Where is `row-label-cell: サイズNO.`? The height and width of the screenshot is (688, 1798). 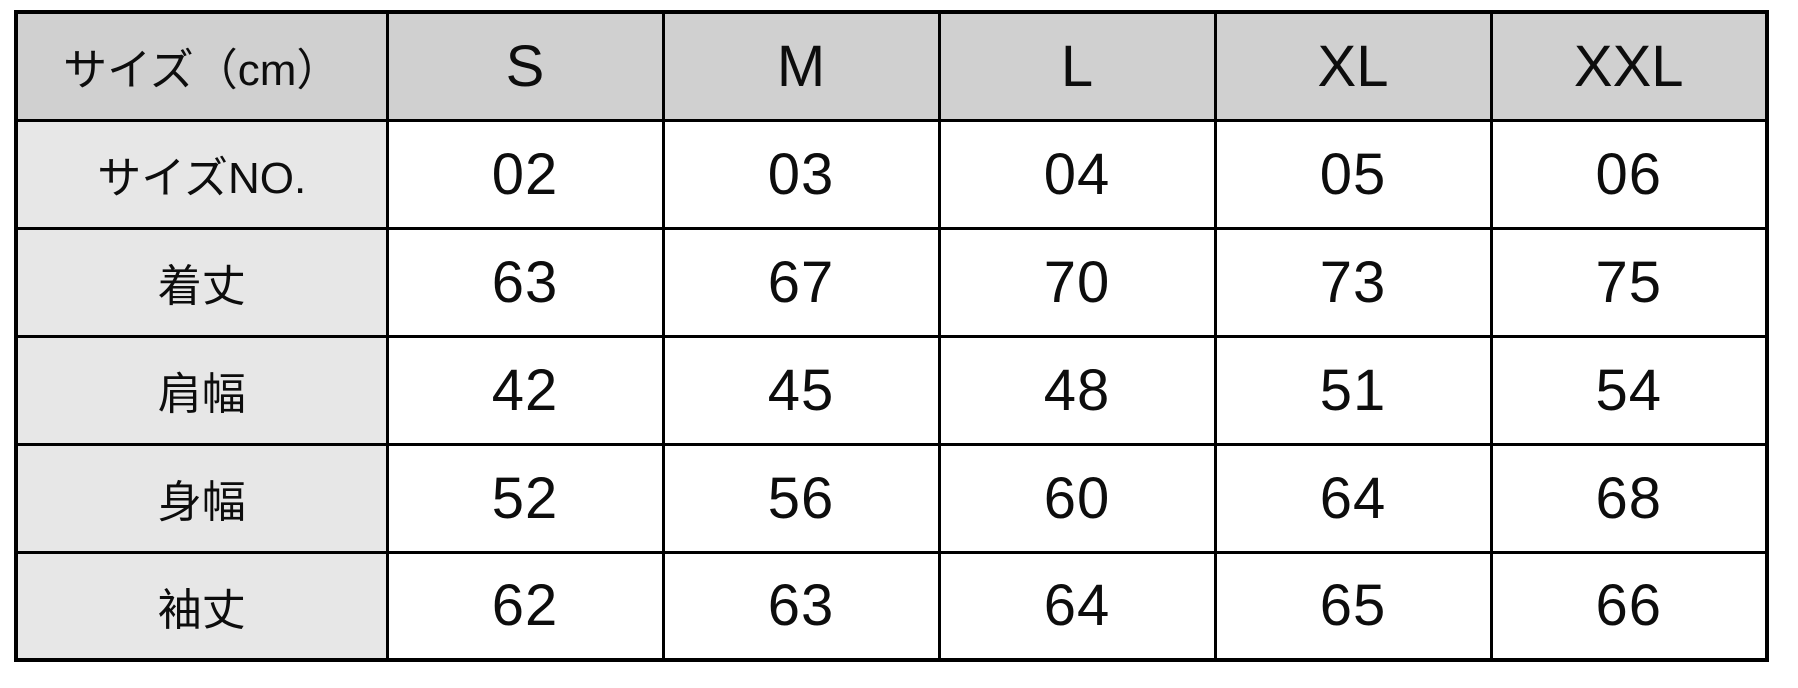 row-label-cell: サイズNO. is located at coordinates (201, 174).